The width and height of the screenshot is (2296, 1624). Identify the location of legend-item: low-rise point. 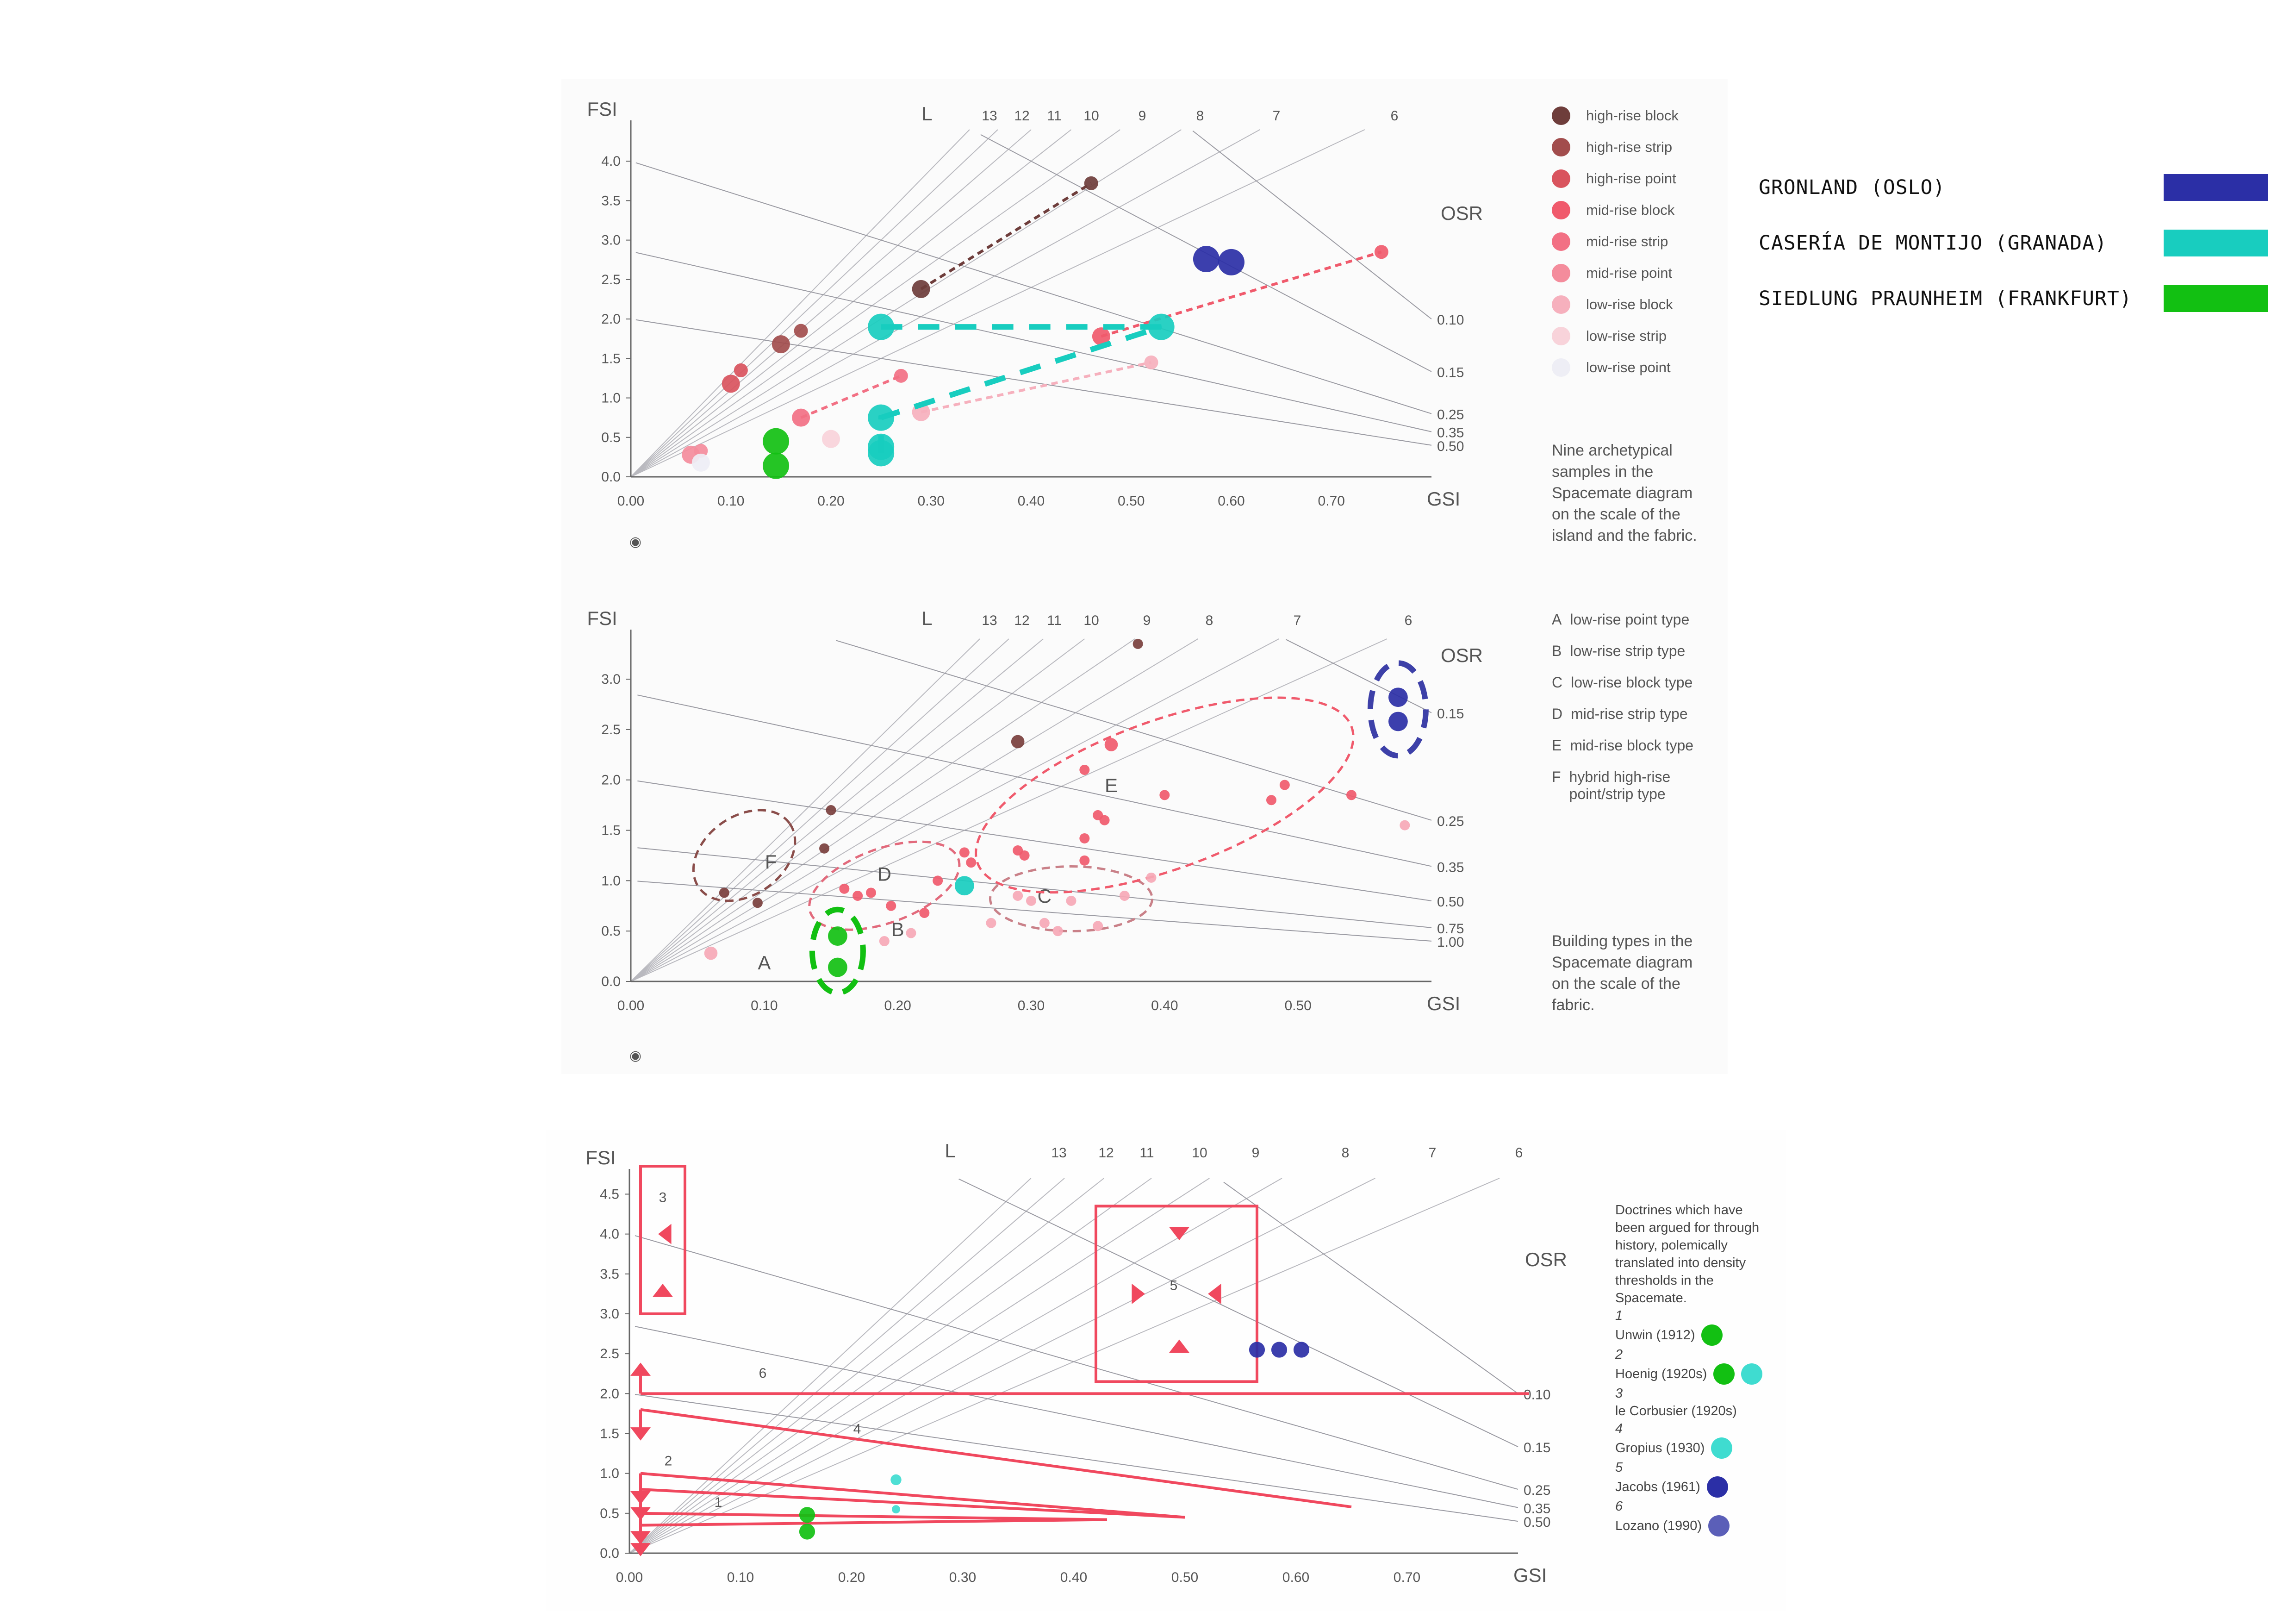
(1611, 367).